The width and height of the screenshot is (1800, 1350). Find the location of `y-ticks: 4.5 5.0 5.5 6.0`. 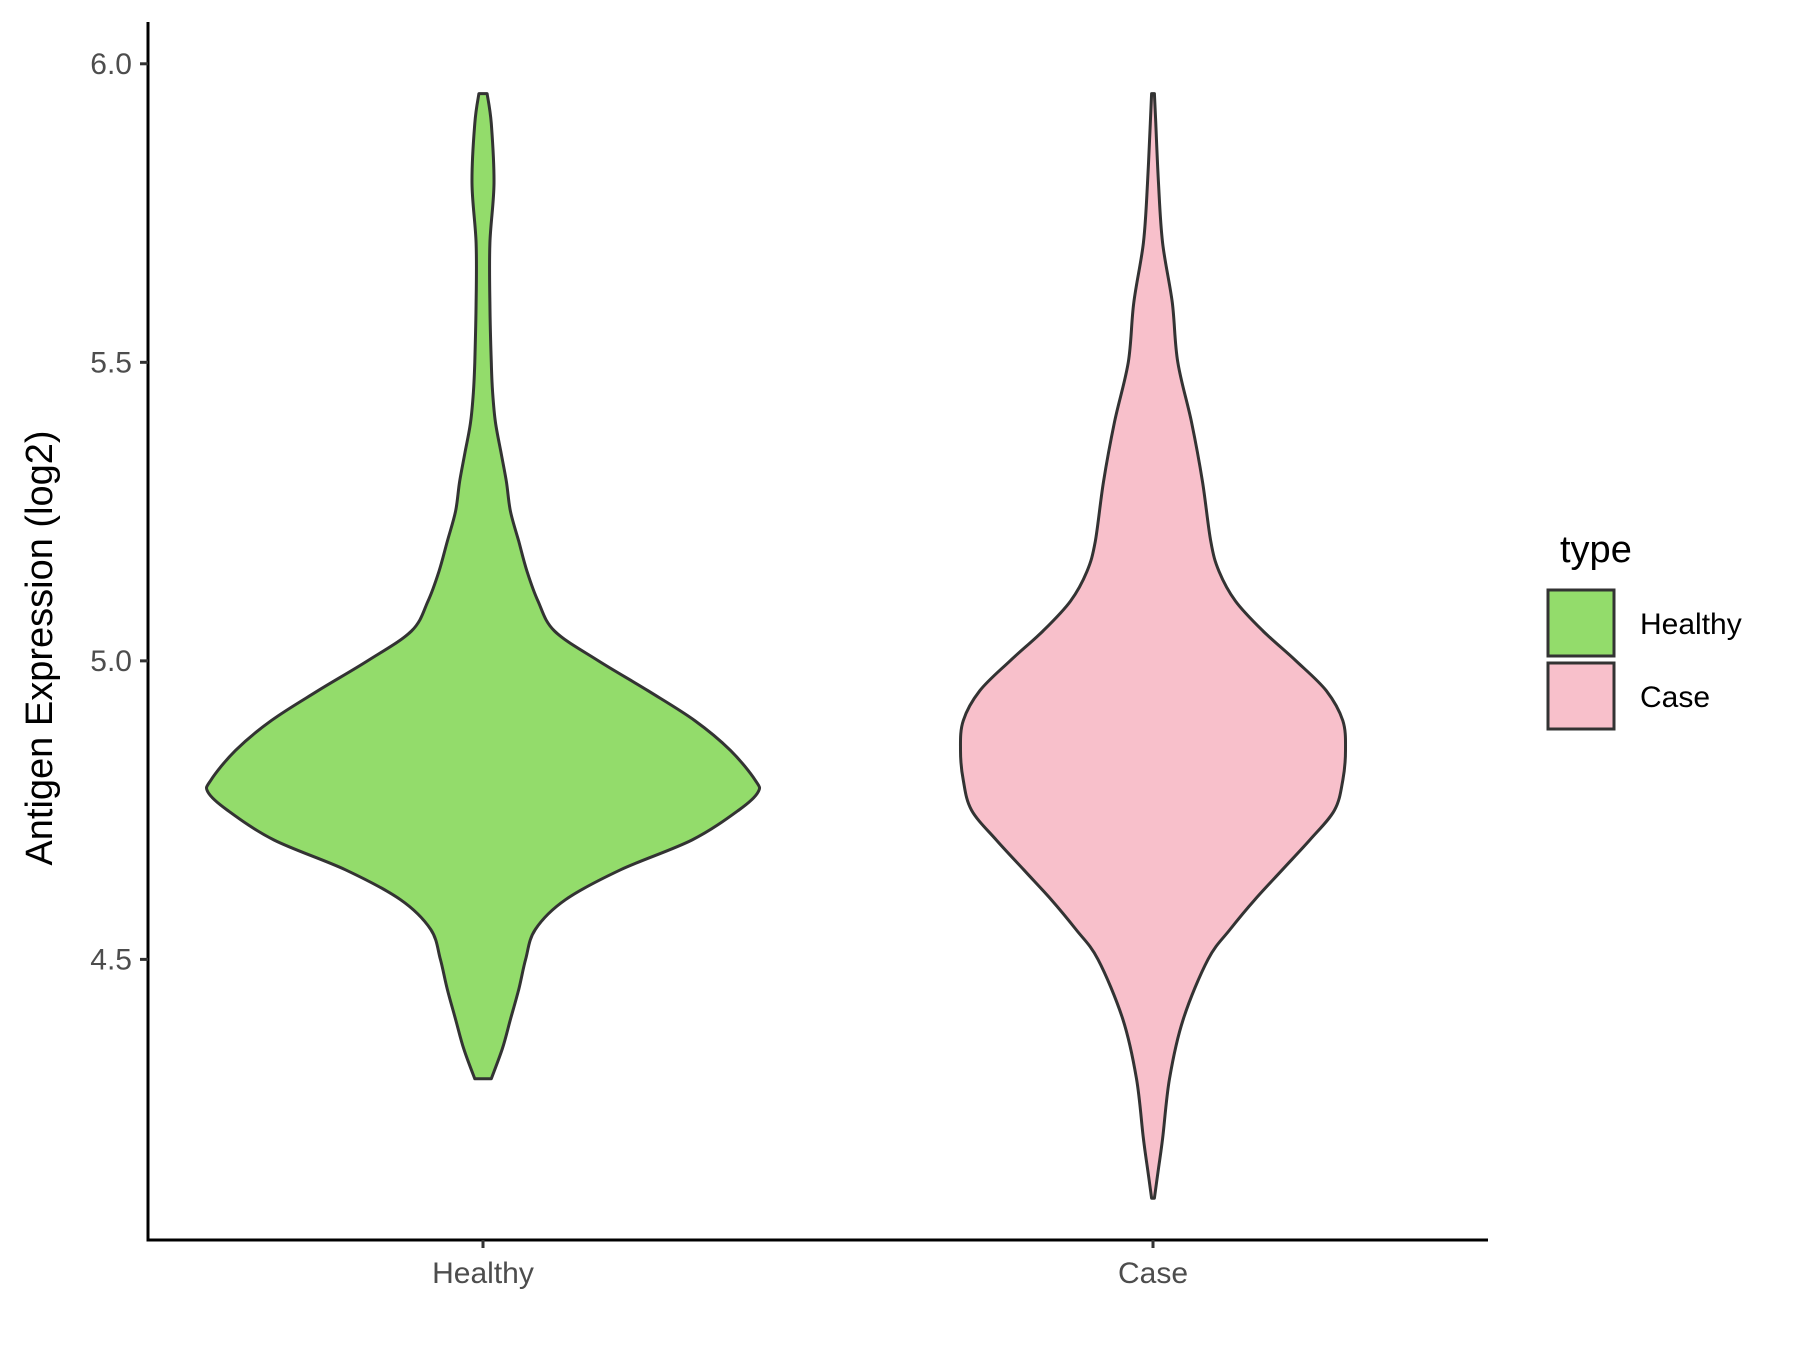

y-ticks: 4.5 5.0 5.5 6.0 is located at coordinates (119, 512).